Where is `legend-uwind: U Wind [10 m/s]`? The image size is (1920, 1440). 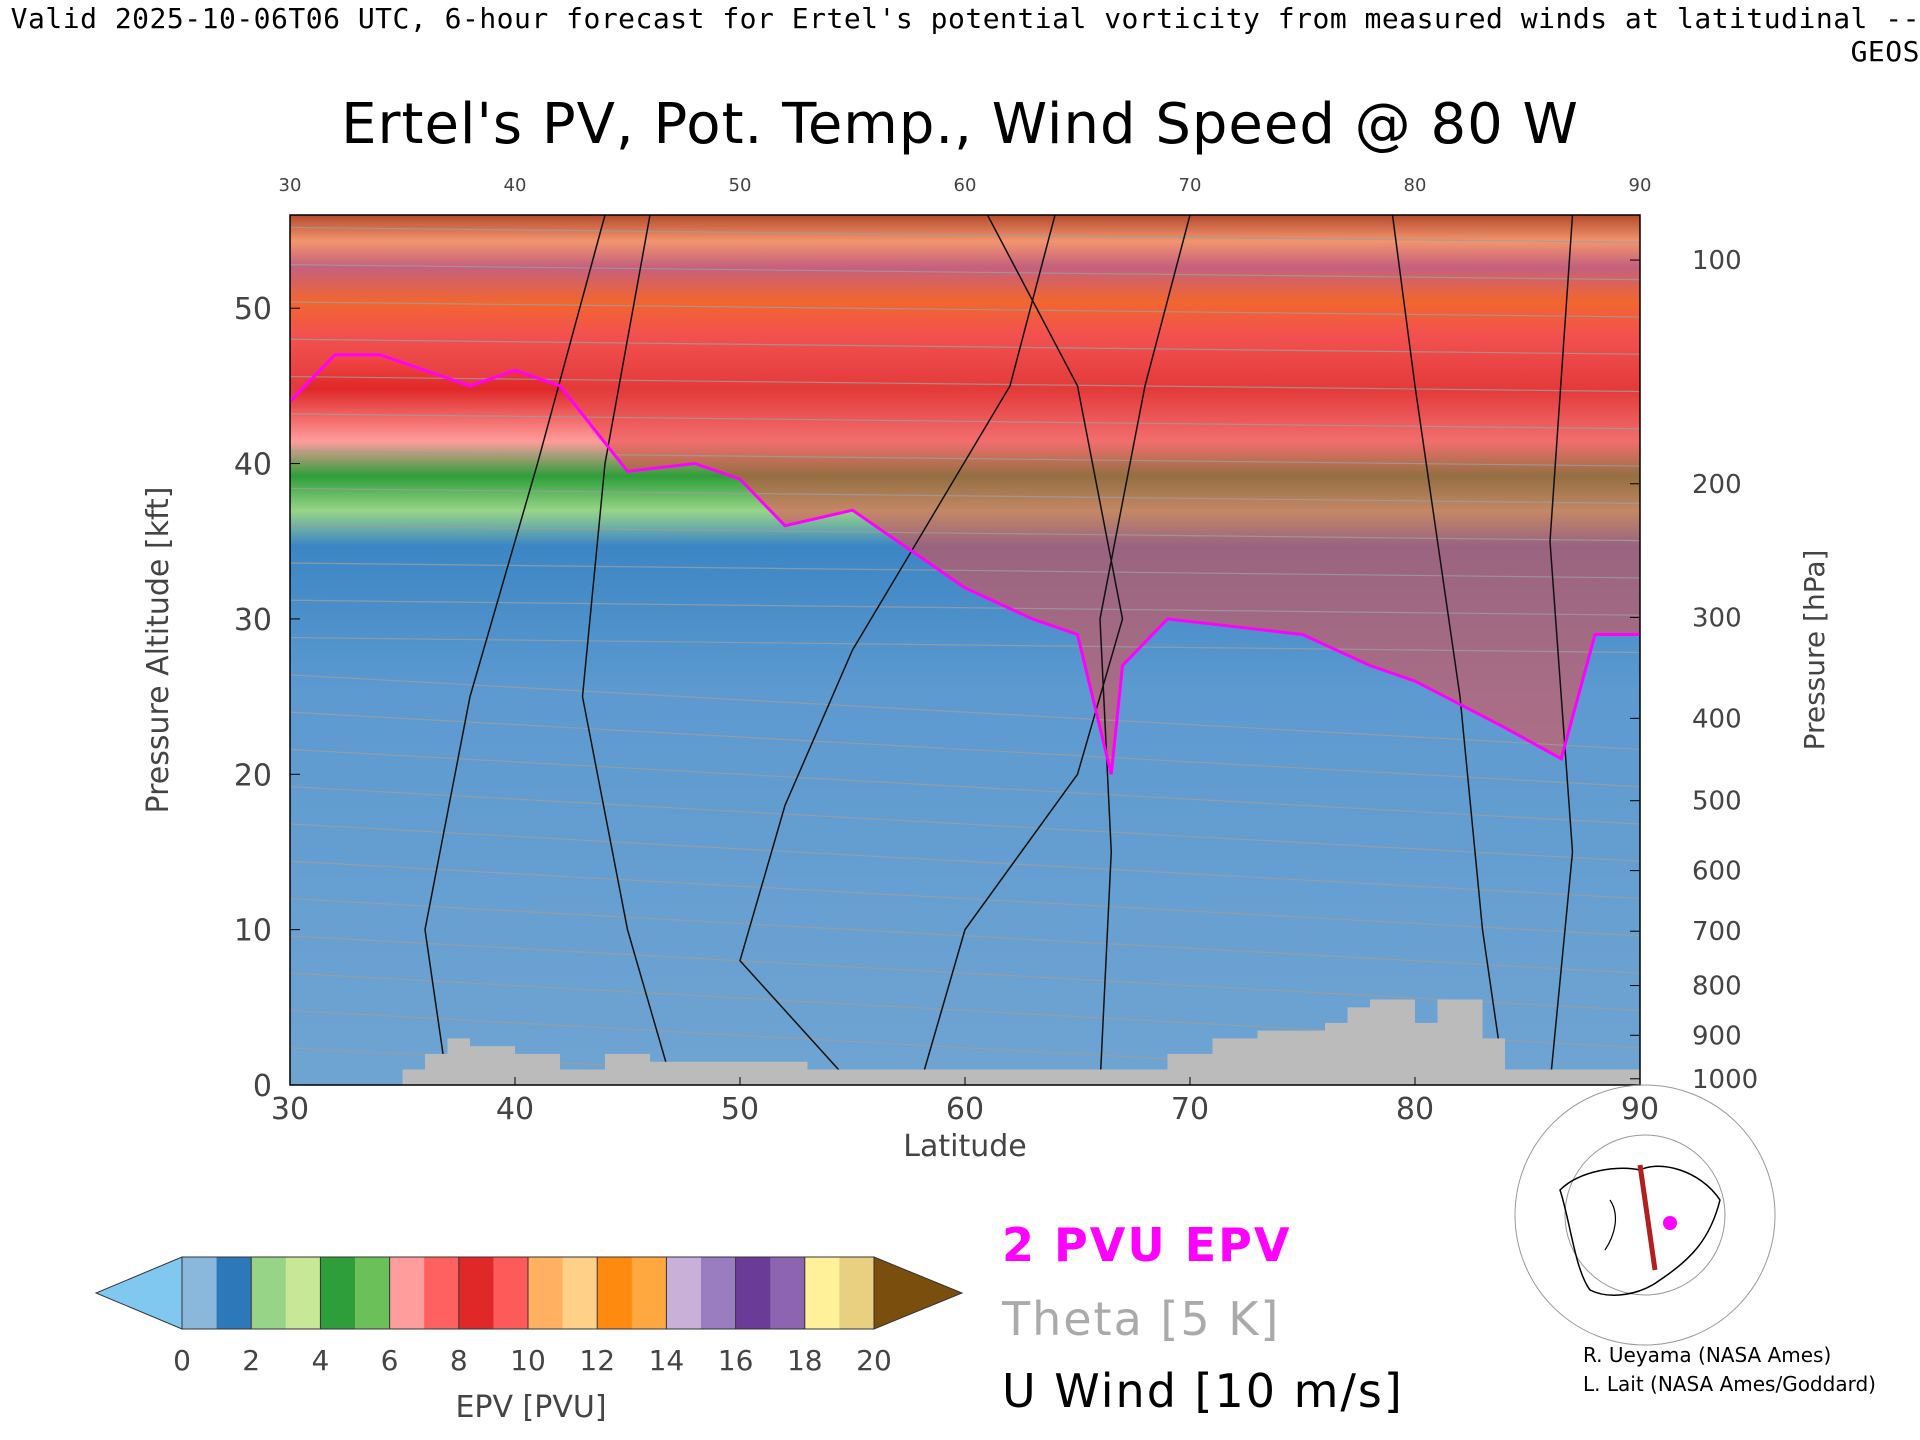
legend-uwind: U Wind [10 m/s] is located at coordinates (1203, 1391).